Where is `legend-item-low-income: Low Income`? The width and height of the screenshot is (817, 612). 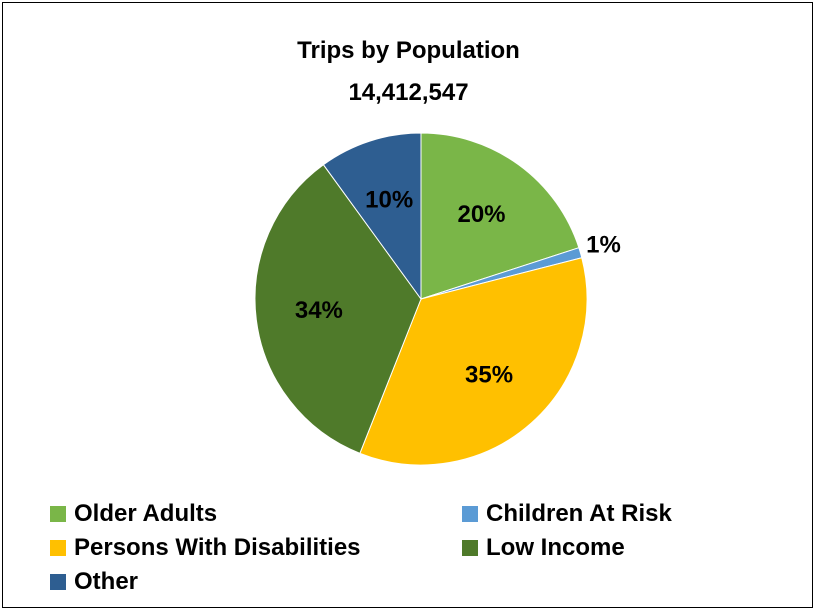
legend-item-low-income: Low Income is located at coordinates (543, 548).